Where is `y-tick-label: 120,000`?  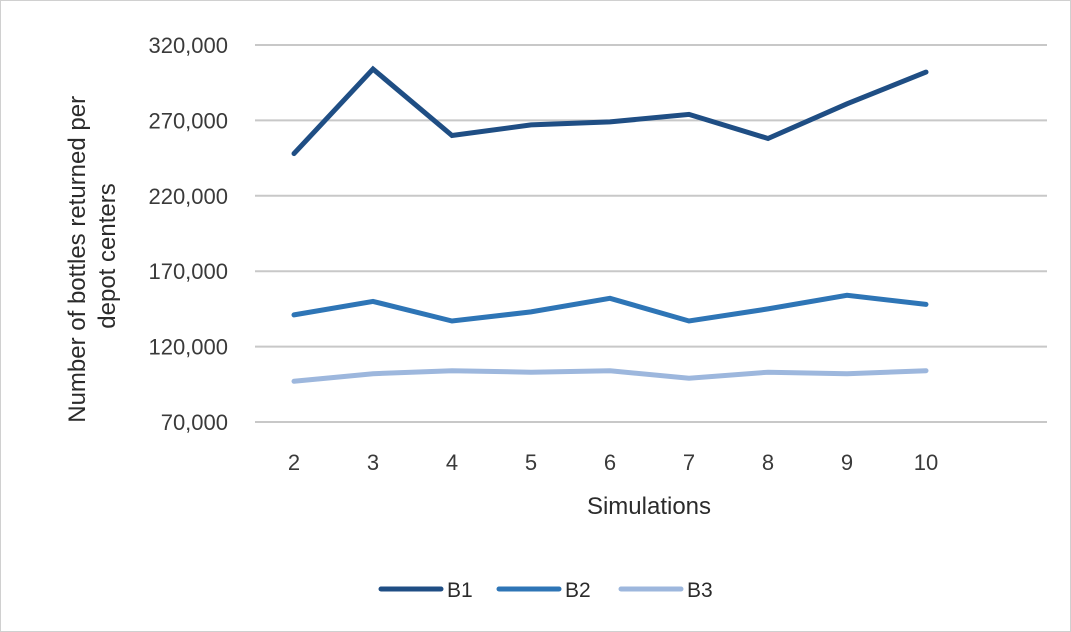
y-tick-label: 120,000 is located at coordinates (188, 347).